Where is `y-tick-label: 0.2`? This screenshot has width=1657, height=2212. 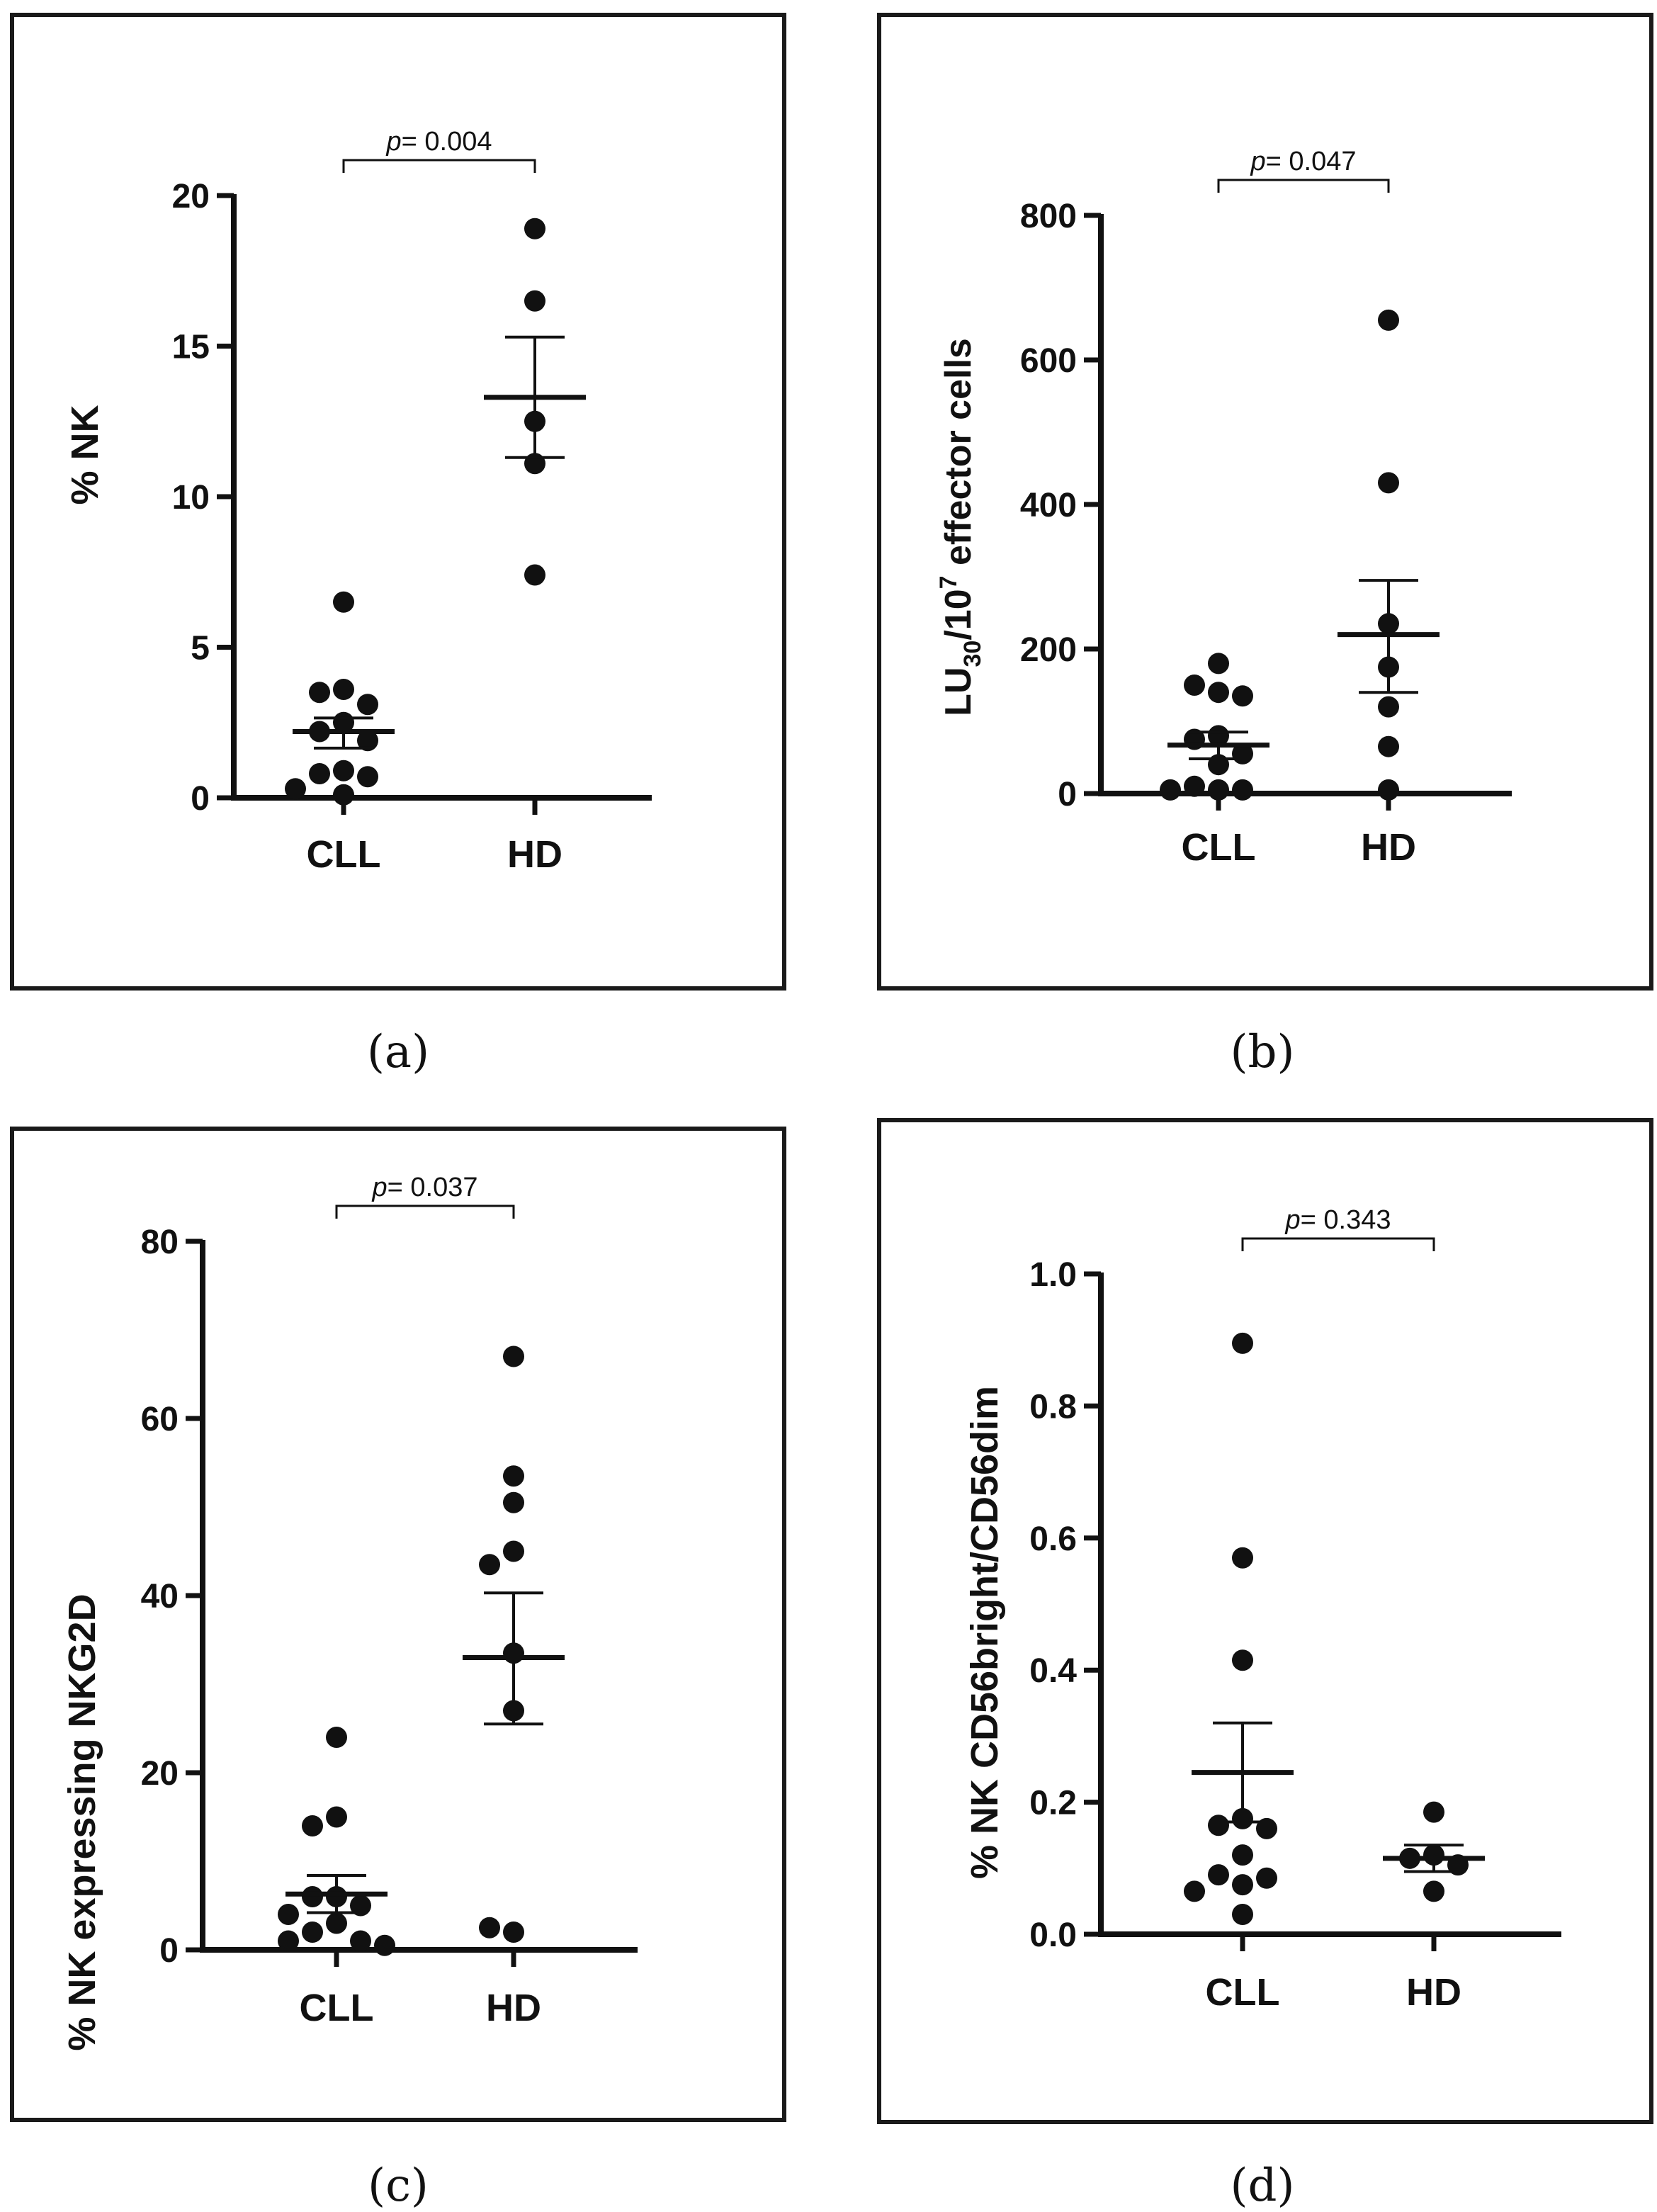 y-tick-label: 0.2 is located at coordinates (1053, 1804).